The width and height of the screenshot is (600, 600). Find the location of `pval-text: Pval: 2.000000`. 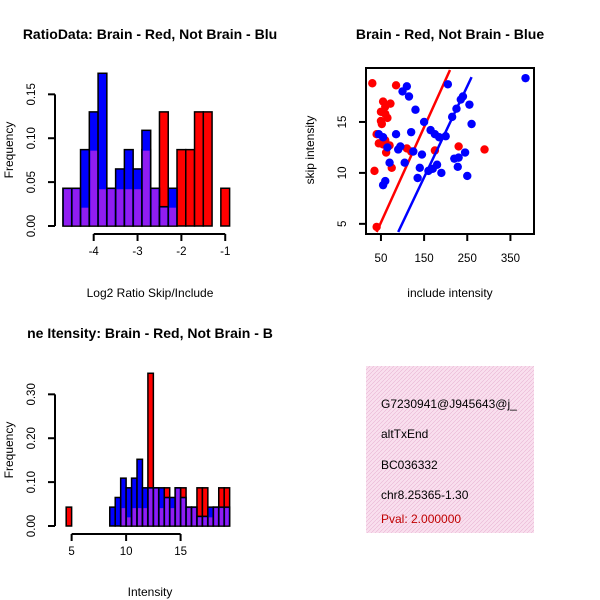

pval-text: Pval: 2.000000 is located at coordinates (421, 519).